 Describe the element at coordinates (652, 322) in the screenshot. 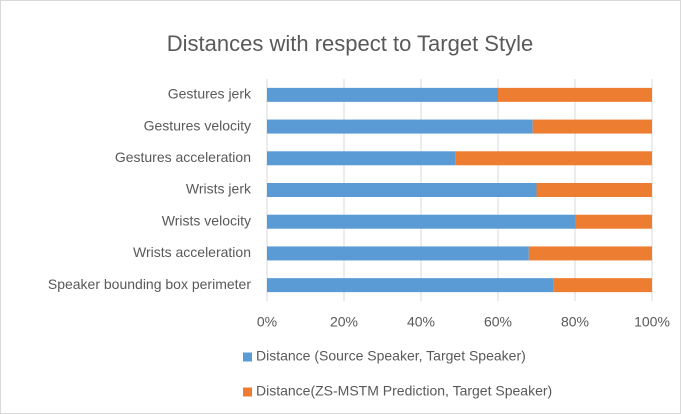

I see `x-tick-label: 100%` at that location.